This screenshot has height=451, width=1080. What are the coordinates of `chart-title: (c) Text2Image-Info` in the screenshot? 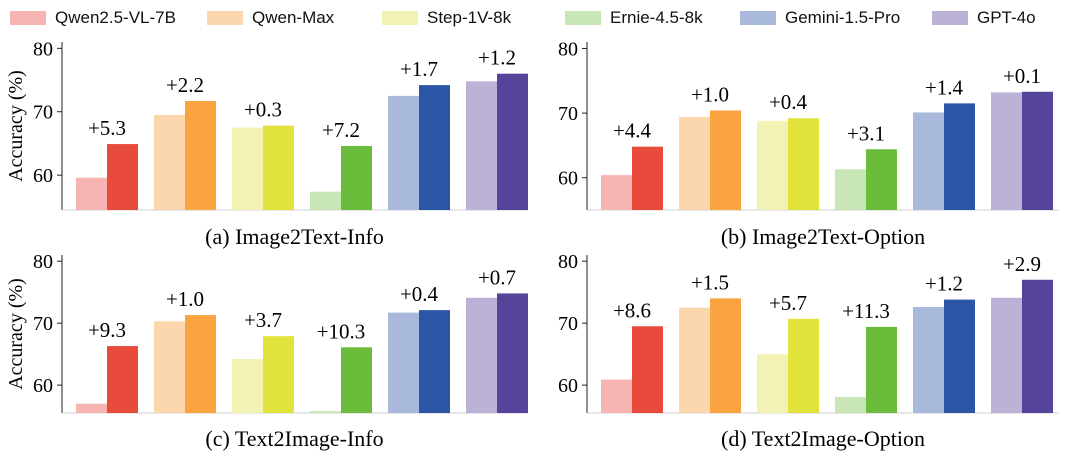 It's located at (294, 438).